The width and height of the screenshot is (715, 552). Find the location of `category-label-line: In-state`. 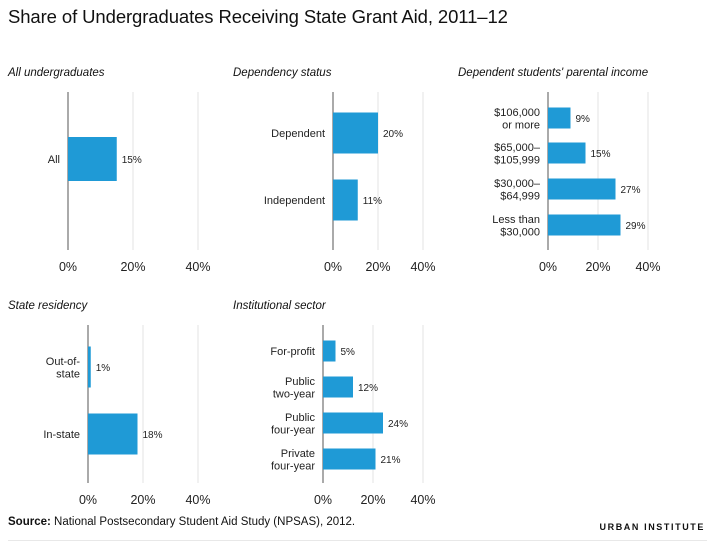

category-label-line: In-state is located at coordinates (61, 435).